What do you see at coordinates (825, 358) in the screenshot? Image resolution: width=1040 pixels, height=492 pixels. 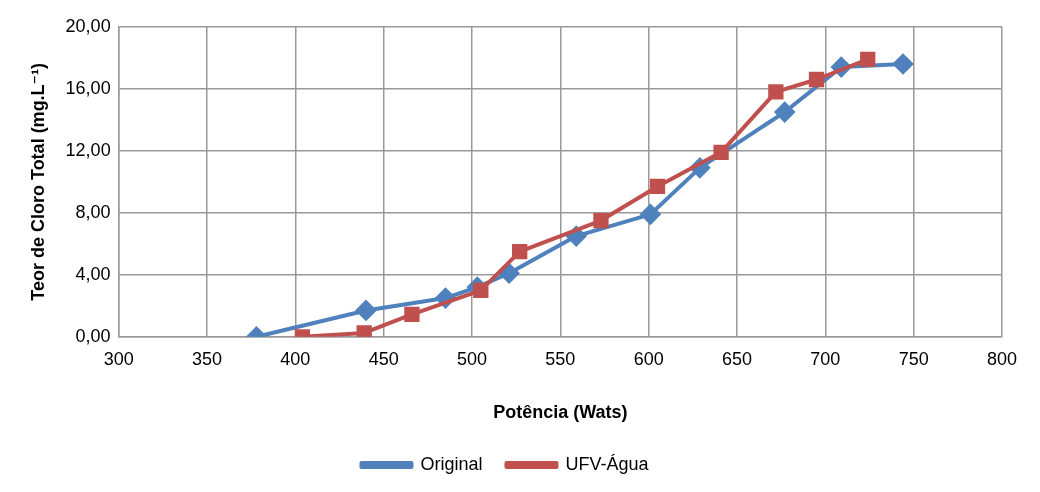 I see `x-tick-label: 700` at bounding box center [825, 358].